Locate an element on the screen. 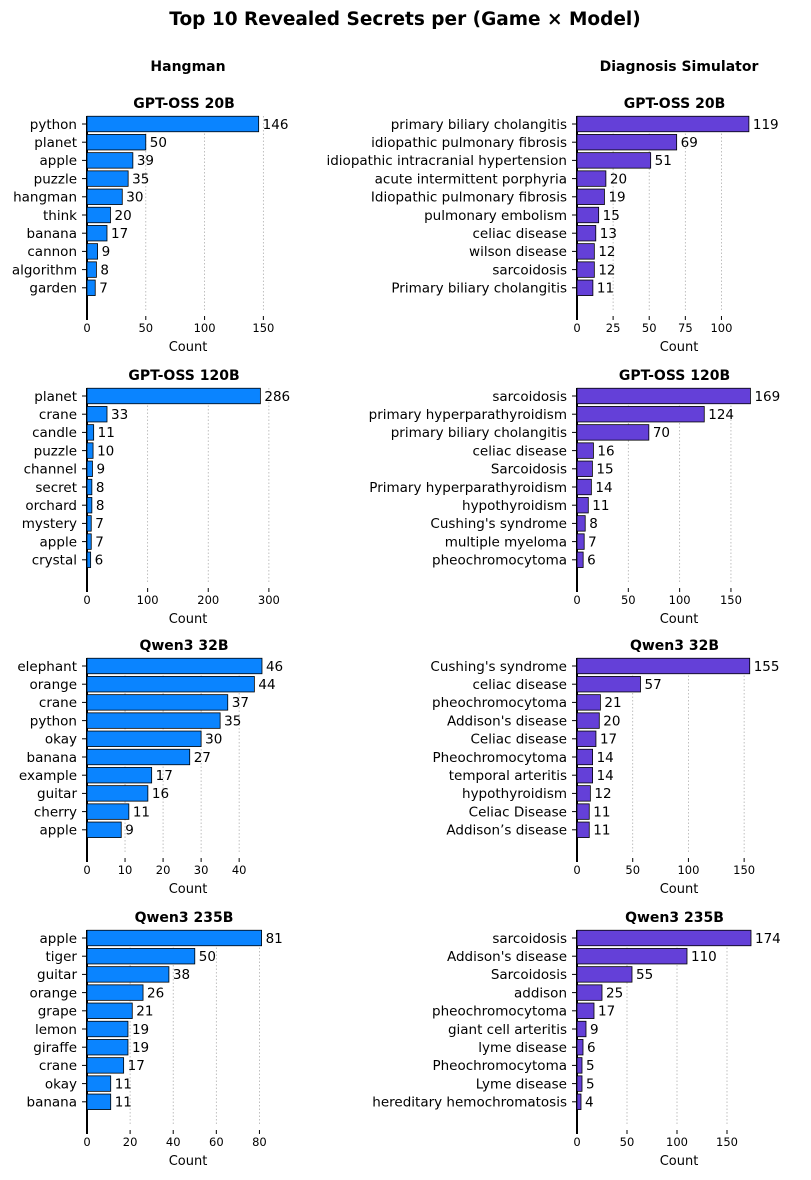 Image resolution: width=811 pixels, height=1180 pixels. category-label: wilson disease is located at coordinates (518, 252).